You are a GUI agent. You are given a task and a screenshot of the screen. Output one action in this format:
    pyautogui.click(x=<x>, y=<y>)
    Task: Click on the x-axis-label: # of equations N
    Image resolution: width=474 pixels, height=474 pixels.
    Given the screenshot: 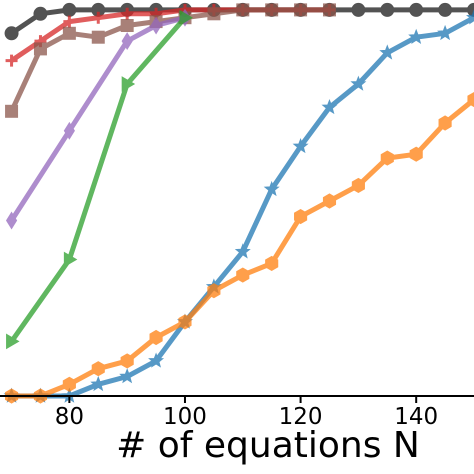 What is the action you would take?
    pyautogui.click(x=268, y=445)
    